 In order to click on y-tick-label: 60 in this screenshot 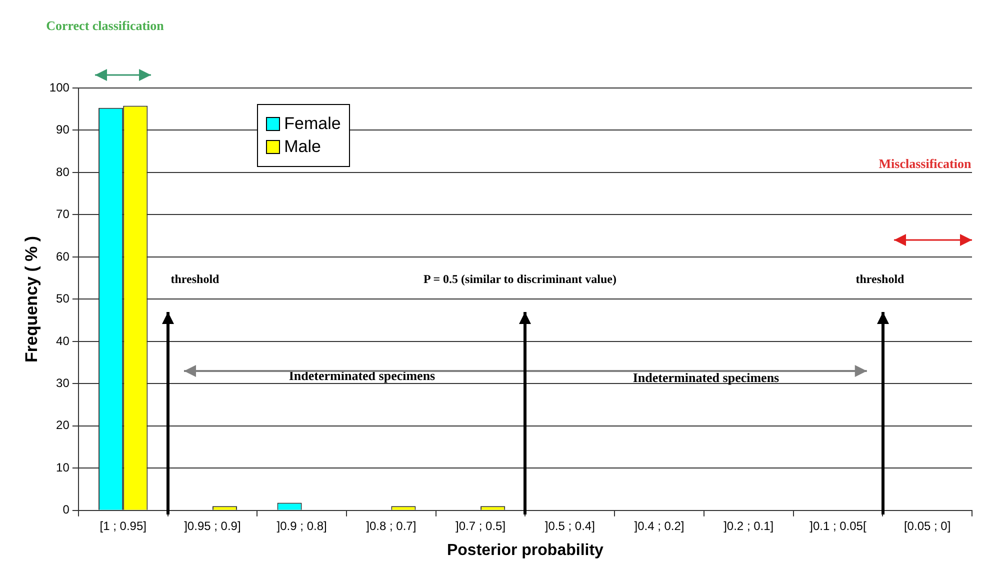, I will do `click(63, 256)`.